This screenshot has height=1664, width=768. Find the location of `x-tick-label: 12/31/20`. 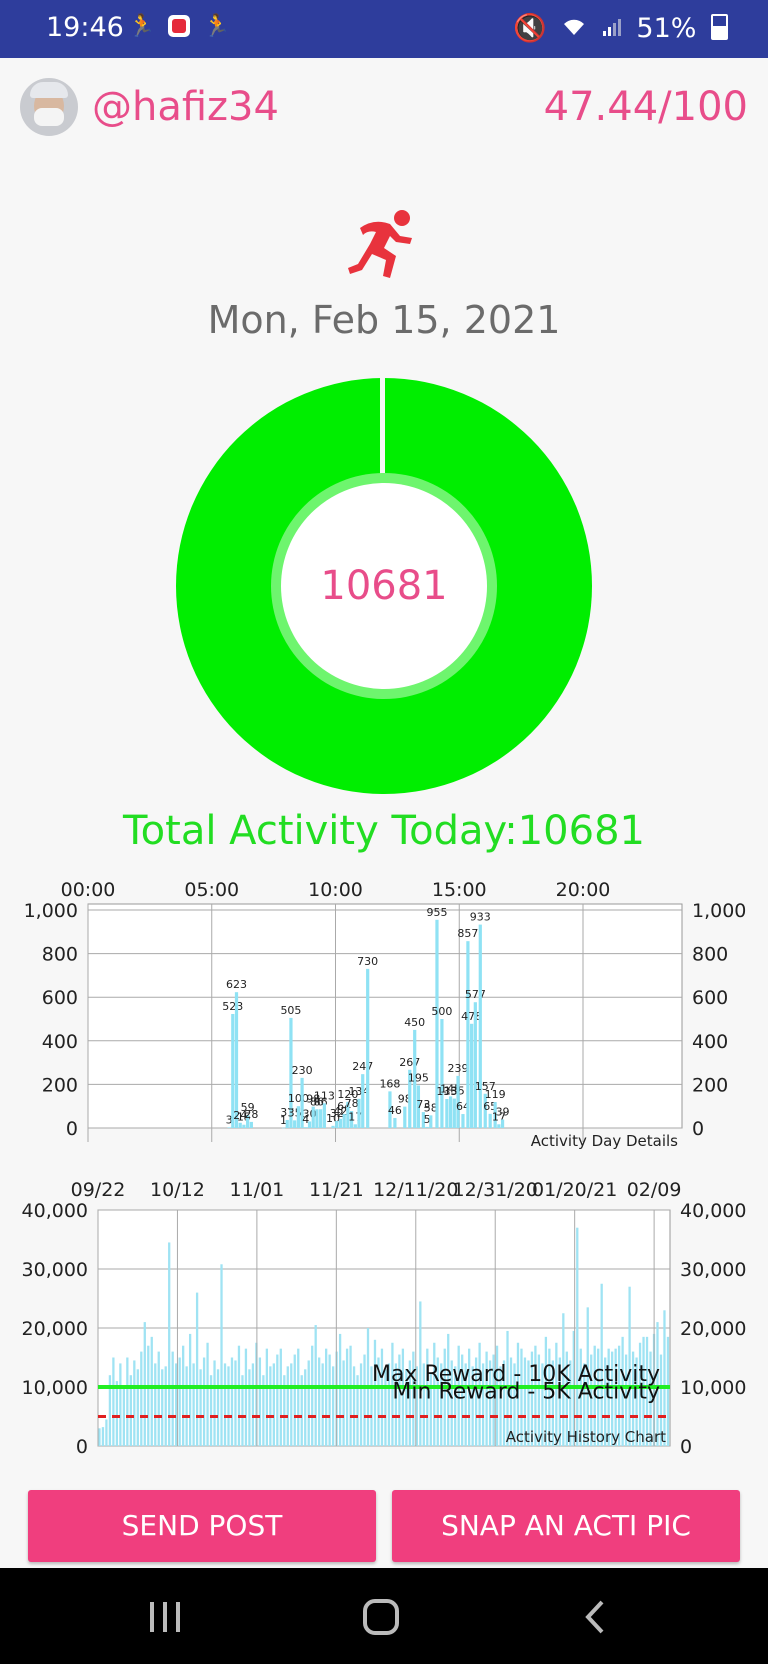

x-tick-label: 12/31/20 is located at coordinates (495, 1190).